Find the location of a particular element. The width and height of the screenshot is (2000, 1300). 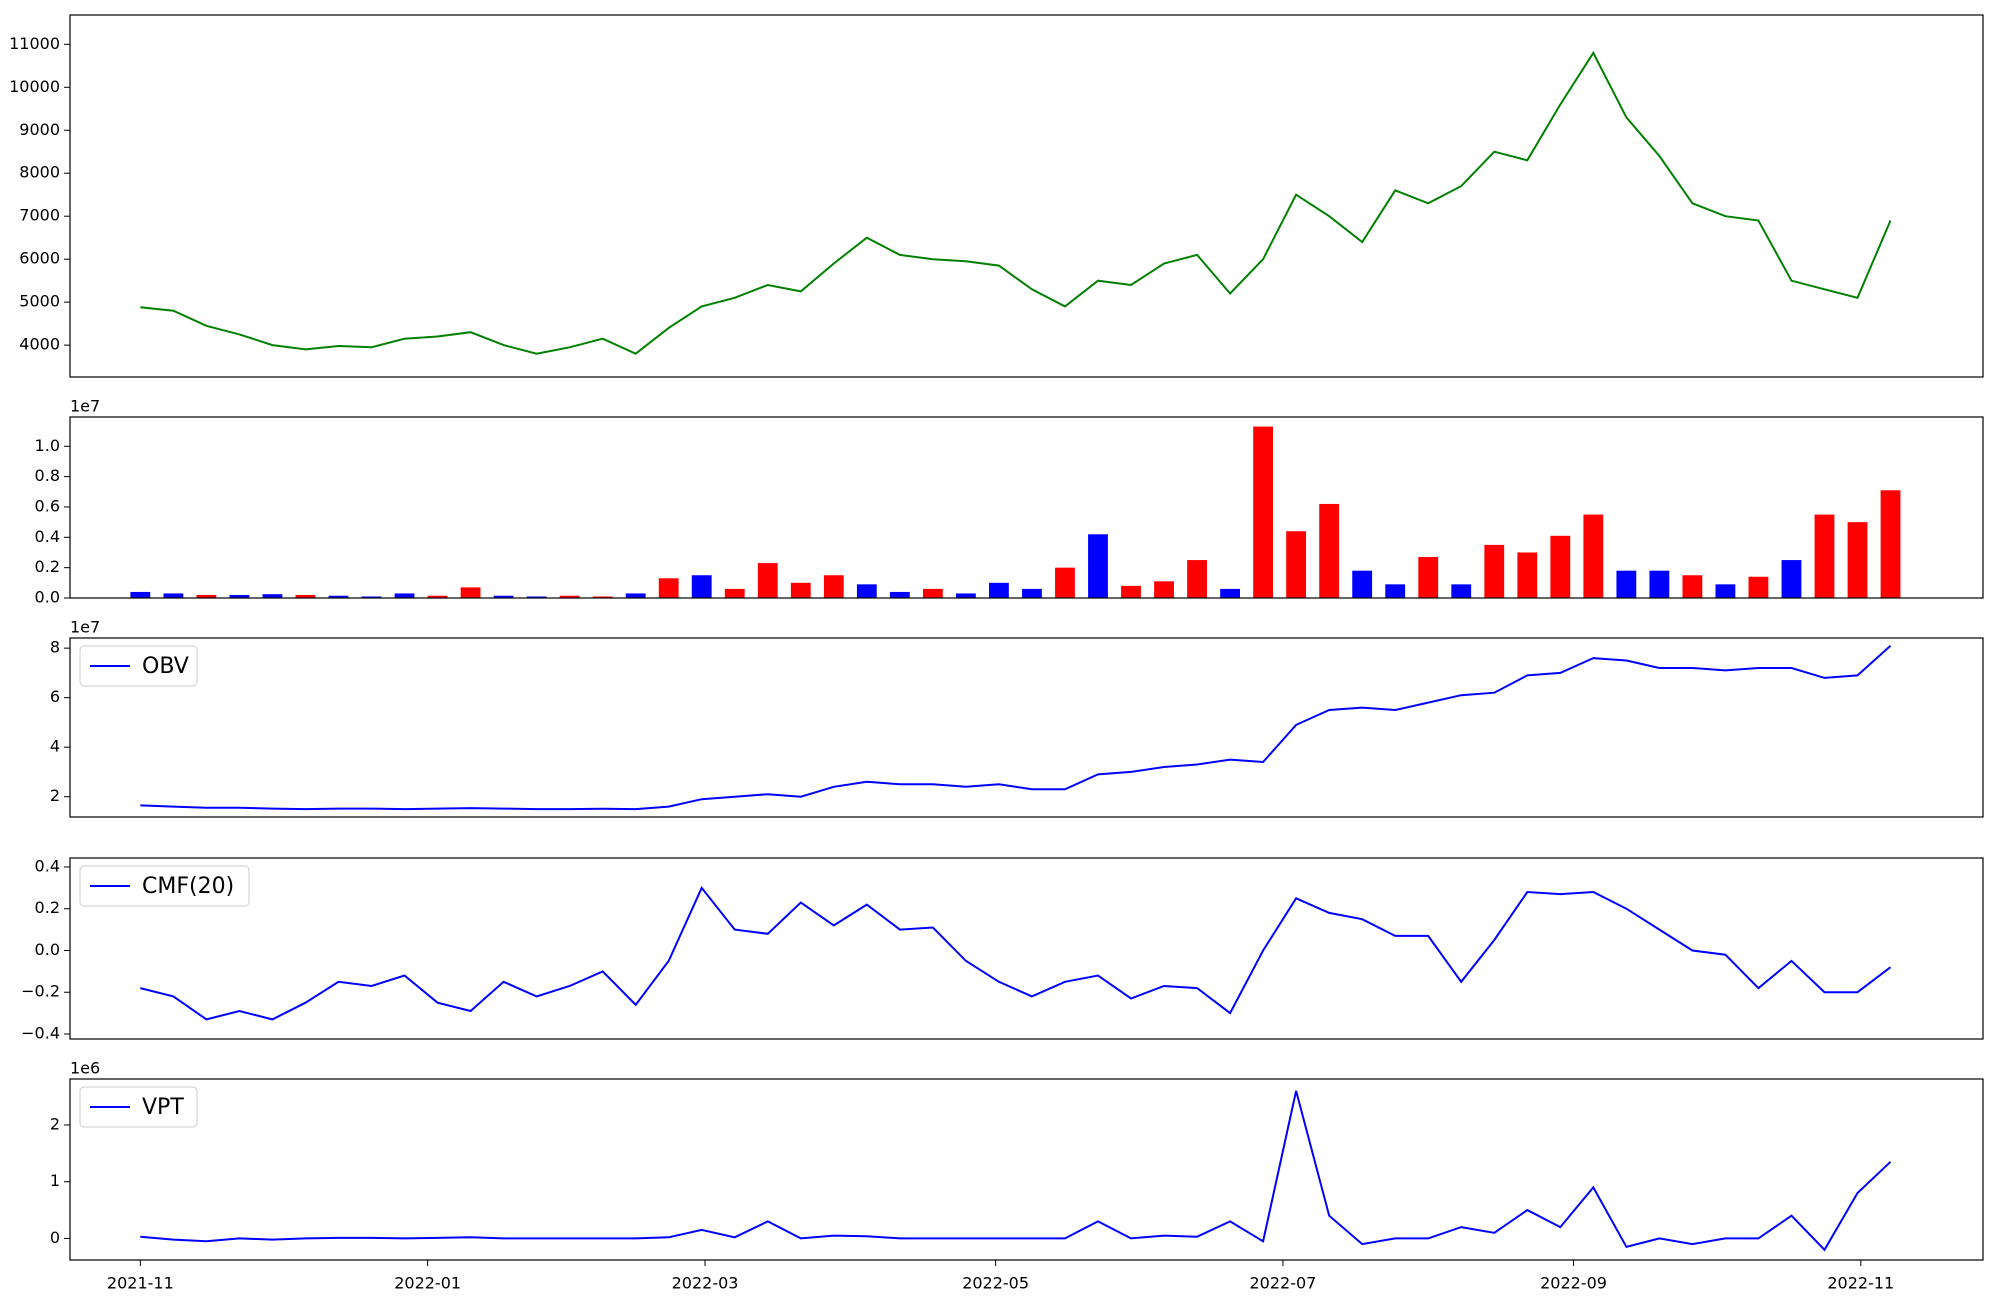

x-tick-label: 2022-11 is located at coordinates (1860, 1283).